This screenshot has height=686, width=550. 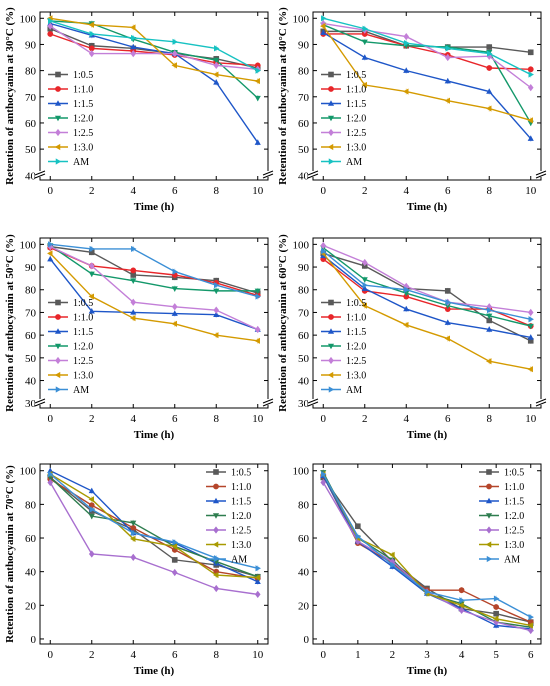 What do you see at coordinates (343, 119) in the screenshot?
I see `legend-item: 1:2.0` at bounding box center [343, 119].